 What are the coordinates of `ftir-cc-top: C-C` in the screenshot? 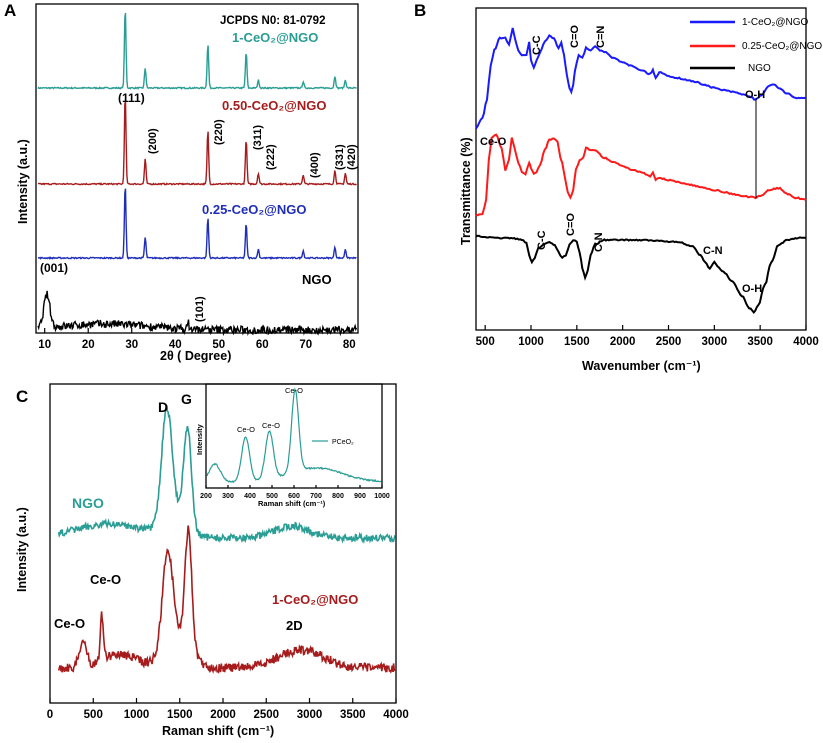 It's located at (537, 45).